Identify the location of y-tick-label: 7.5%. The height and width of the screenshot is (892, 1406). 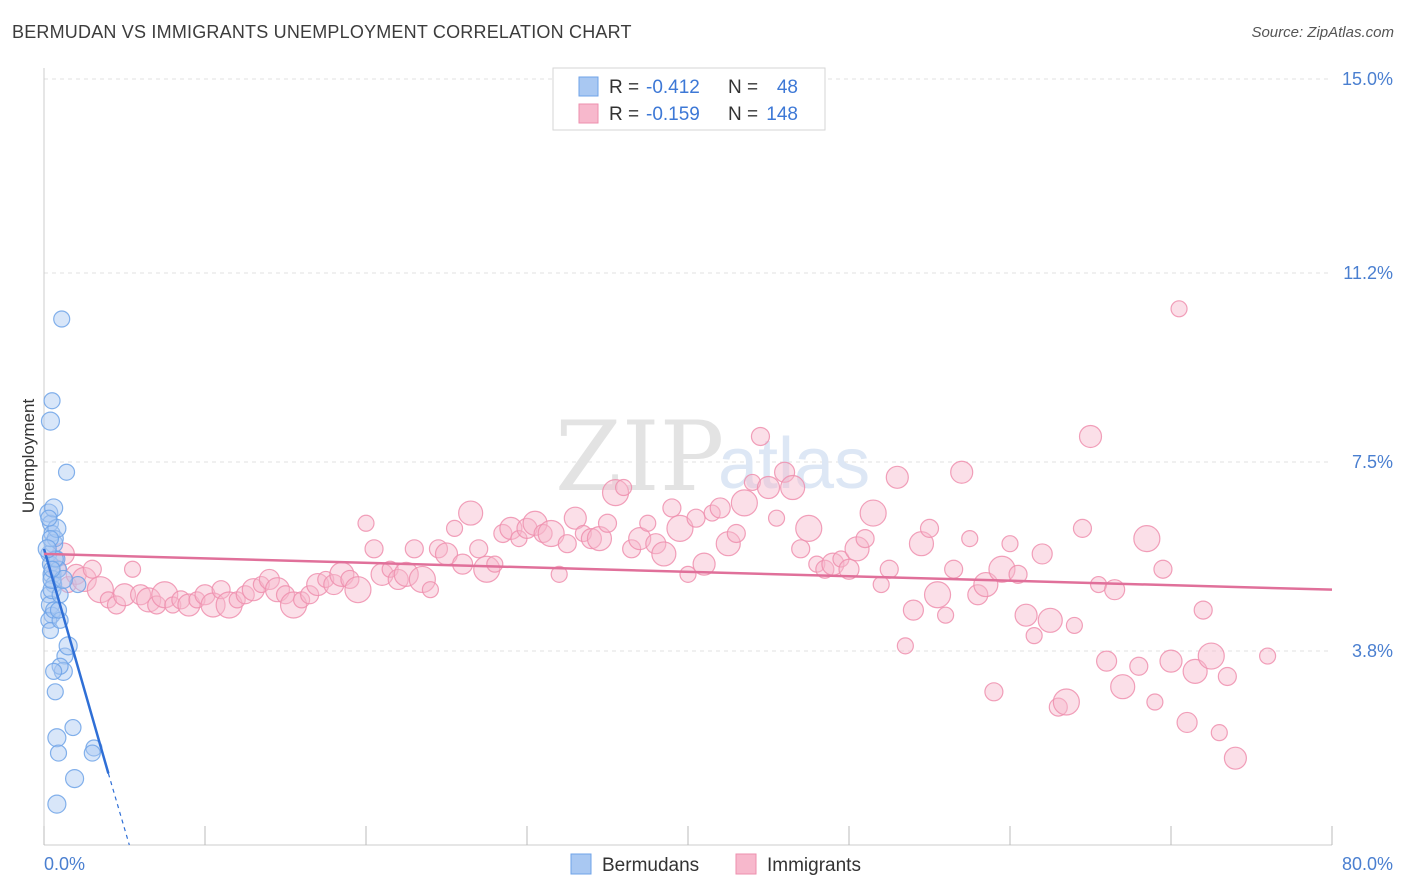
(1372, 462).